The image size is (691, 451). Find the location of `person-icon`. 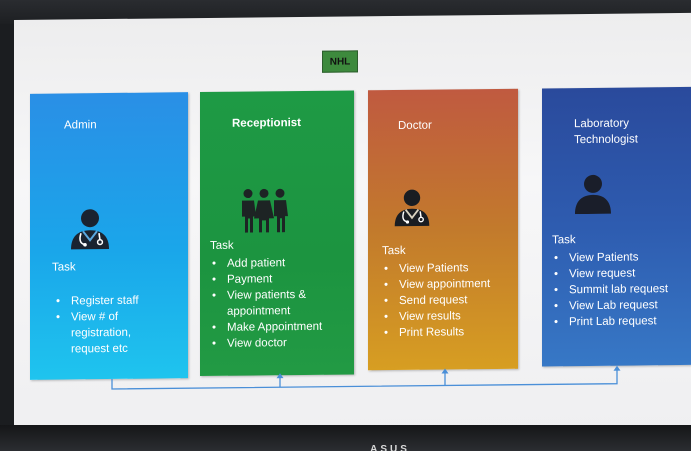

person-icon is located at coordinates (593, 194).